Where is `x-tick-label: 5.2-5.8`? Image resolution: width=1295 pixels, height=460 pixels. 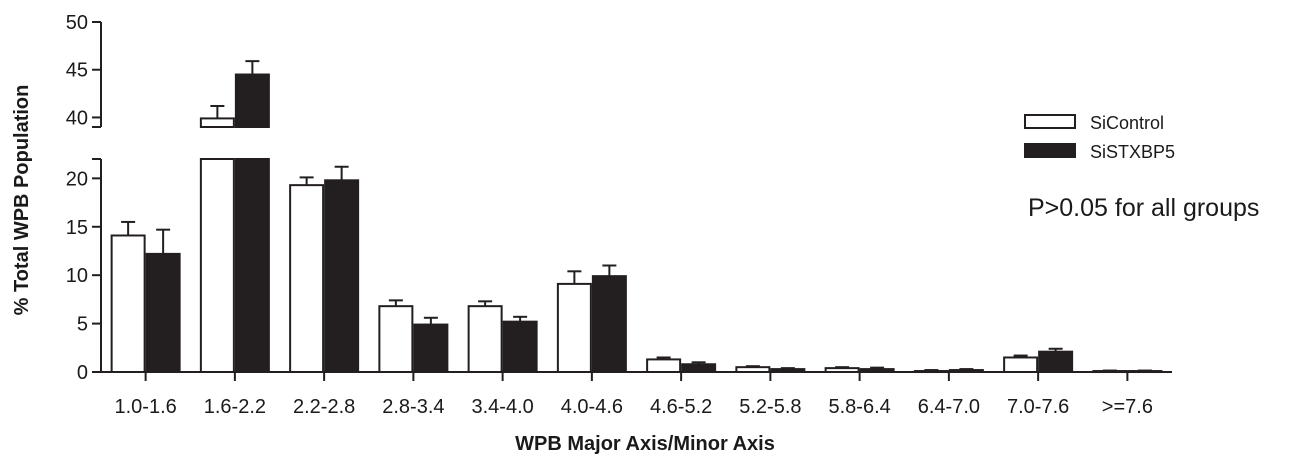
x-tick-label: 5.2-5.8 is located at coordinates (770, 407).